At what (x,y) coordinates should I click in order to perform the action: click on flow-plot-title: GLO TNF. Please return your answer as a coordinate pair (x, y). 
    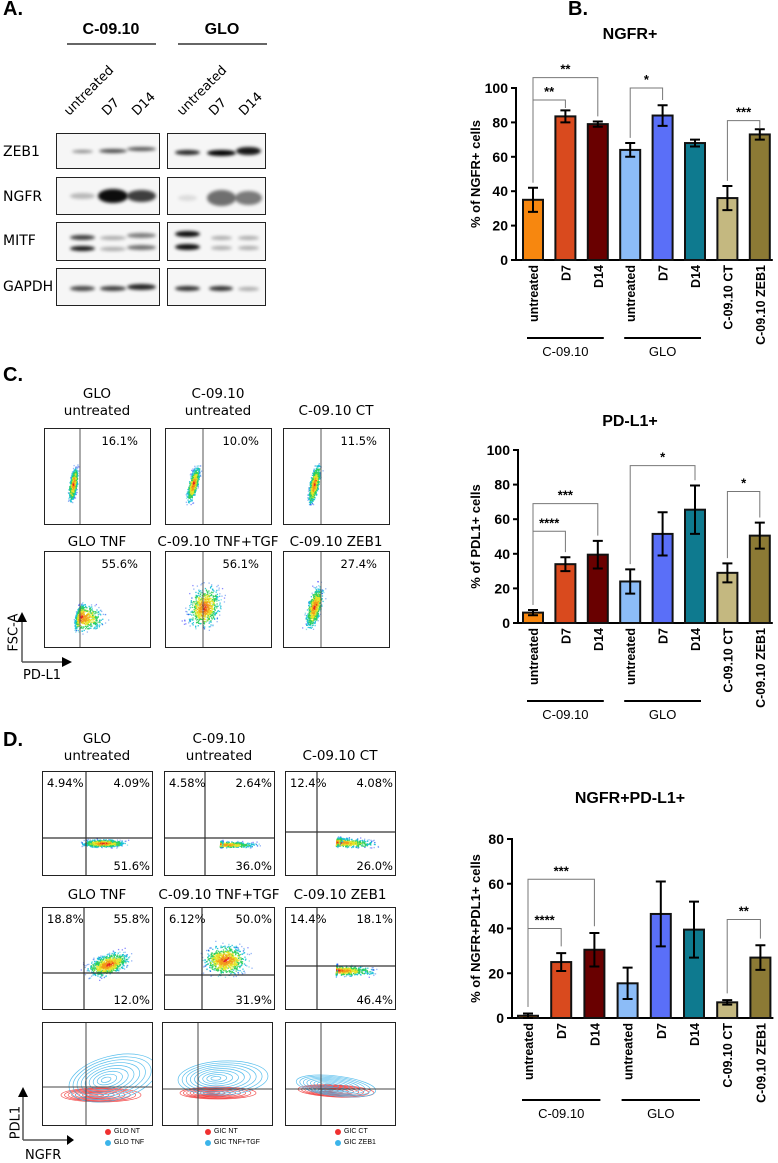
    Looking at the image, I should click on (97, 542).